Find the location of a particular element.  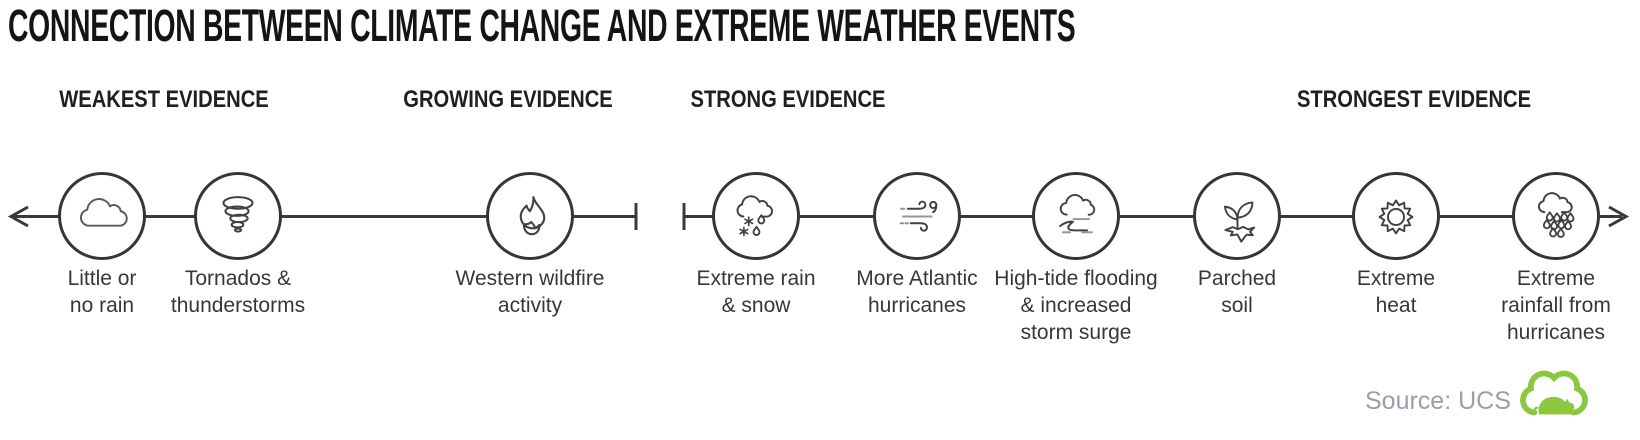

right-arrow-icon is located at coordinates (1619, 216).